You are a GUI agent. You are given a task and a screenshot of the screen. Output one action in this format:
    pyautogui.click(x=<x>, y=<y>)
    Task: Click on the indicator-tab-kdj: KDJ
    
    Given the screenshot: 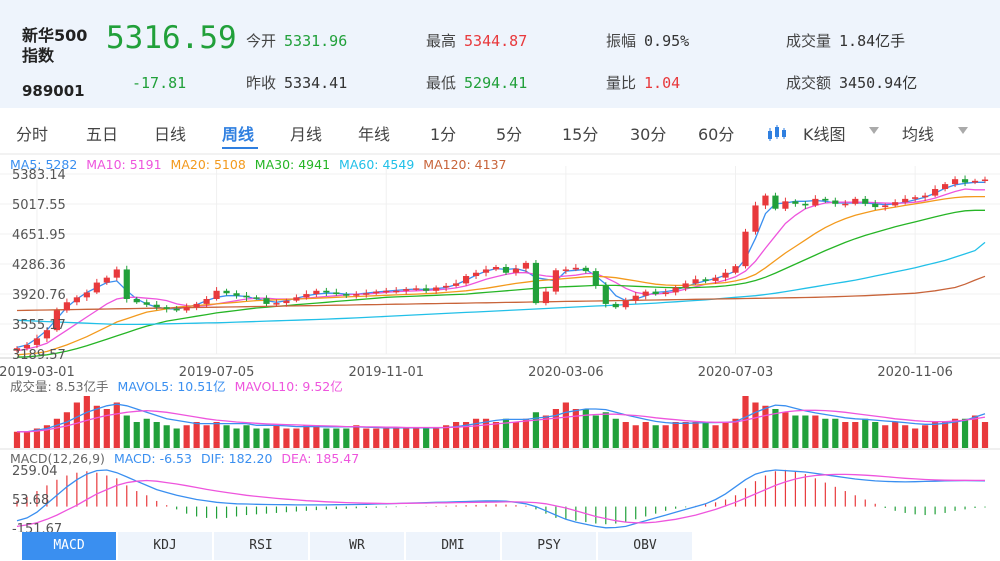 What is the action you would take?
    pyautogui.click(x=165, y=546)
    